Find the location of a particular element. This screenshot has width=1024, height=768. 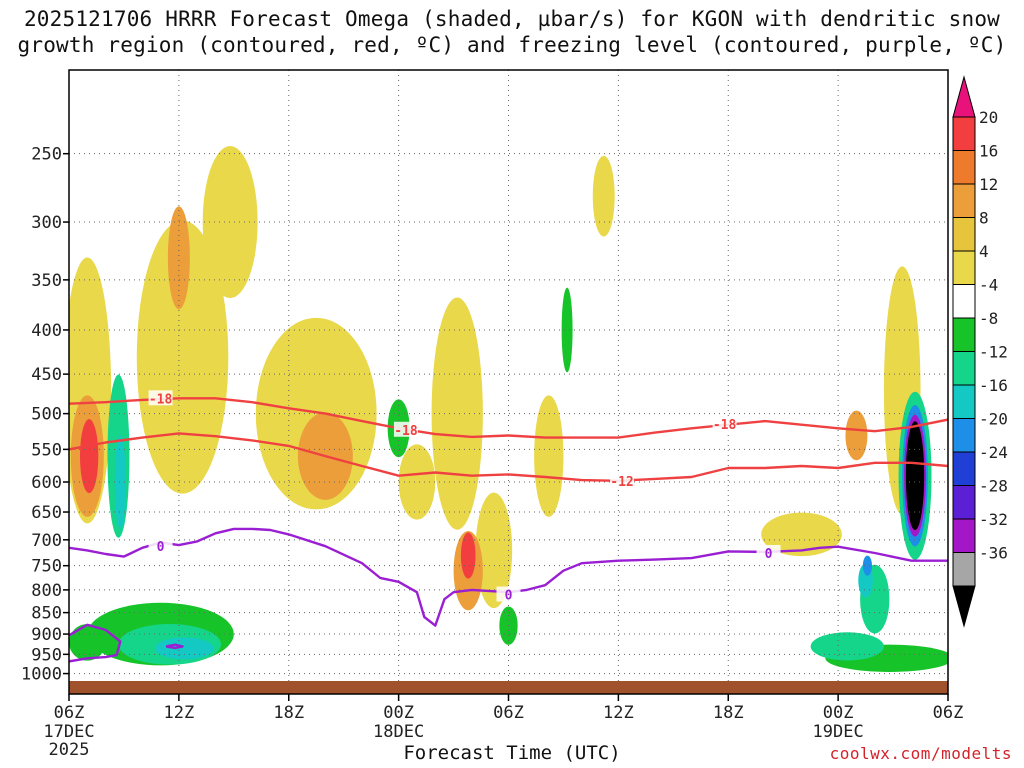

y-tick-label-550: 550 is located at coordinates (46, 450).